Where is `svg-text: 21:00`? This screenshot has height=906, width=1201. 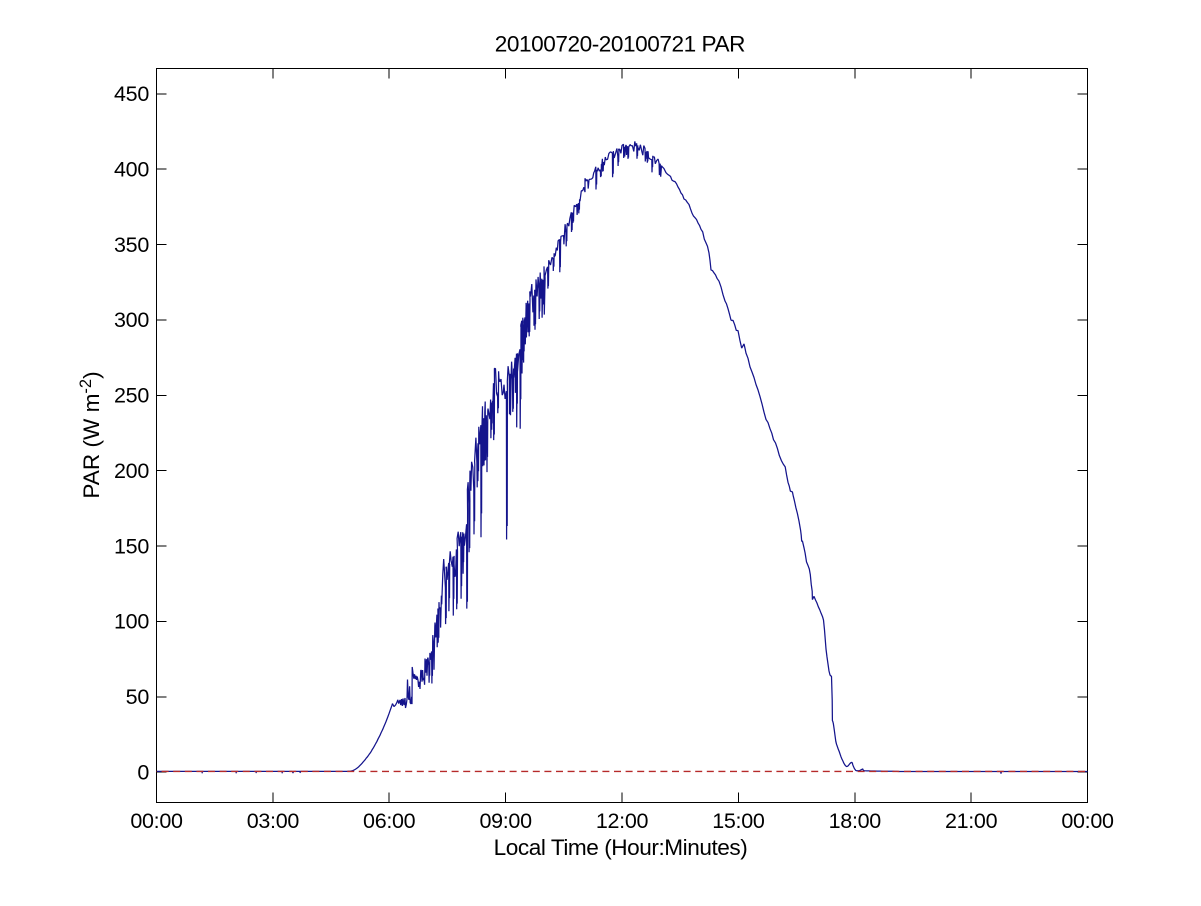
svg-text: 21:00 is located at coordinates (971, 821).